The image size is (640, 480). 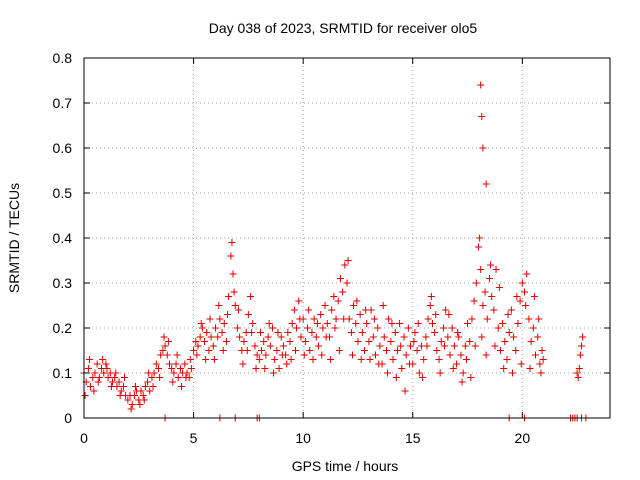 I want to click on y-tick-label: 0.7, so click(x=63, y=103).